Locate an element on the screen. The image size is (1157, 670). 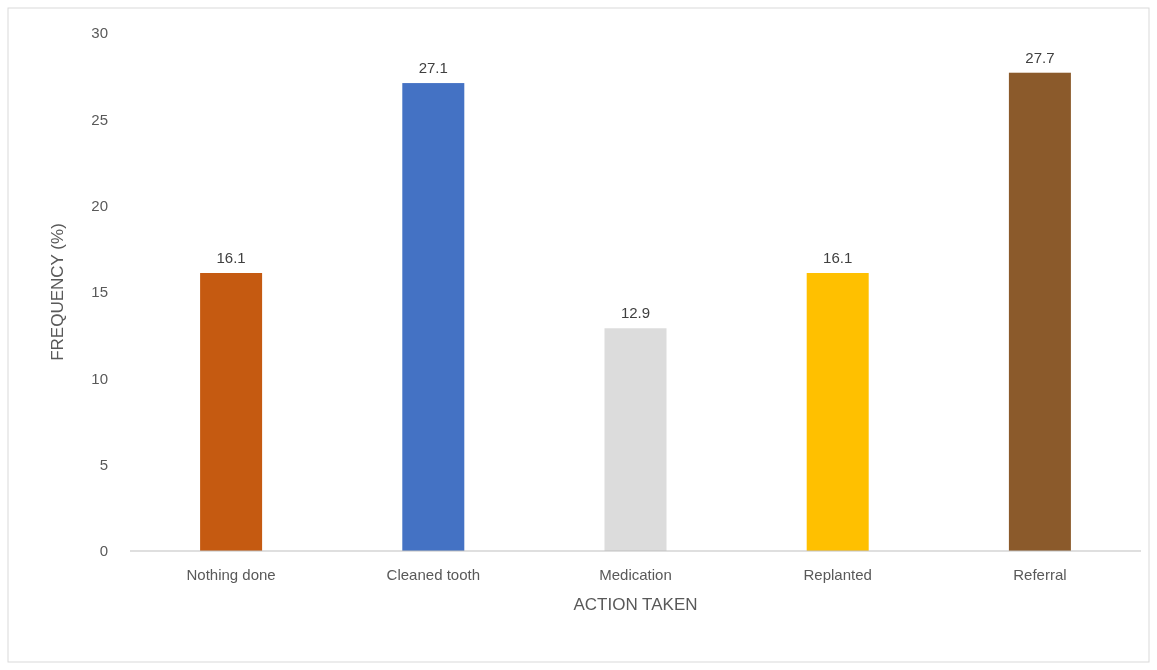
y-axis-title: FREQUENCY (%) is located at coordinates (57, 292).